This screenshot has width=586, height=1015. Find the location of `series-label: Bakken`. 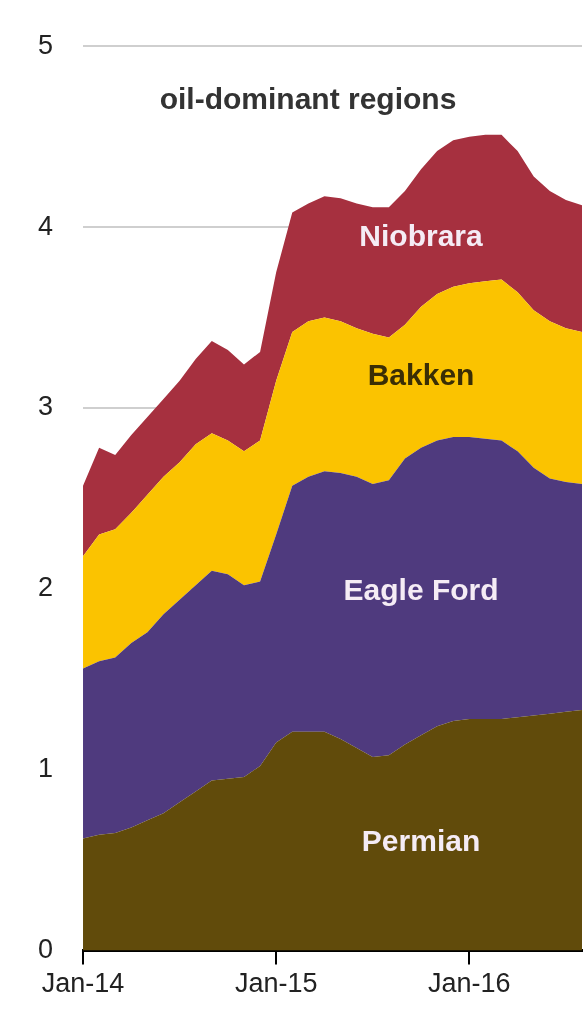

series-label: Bakken is located at coordinates (421, 375).